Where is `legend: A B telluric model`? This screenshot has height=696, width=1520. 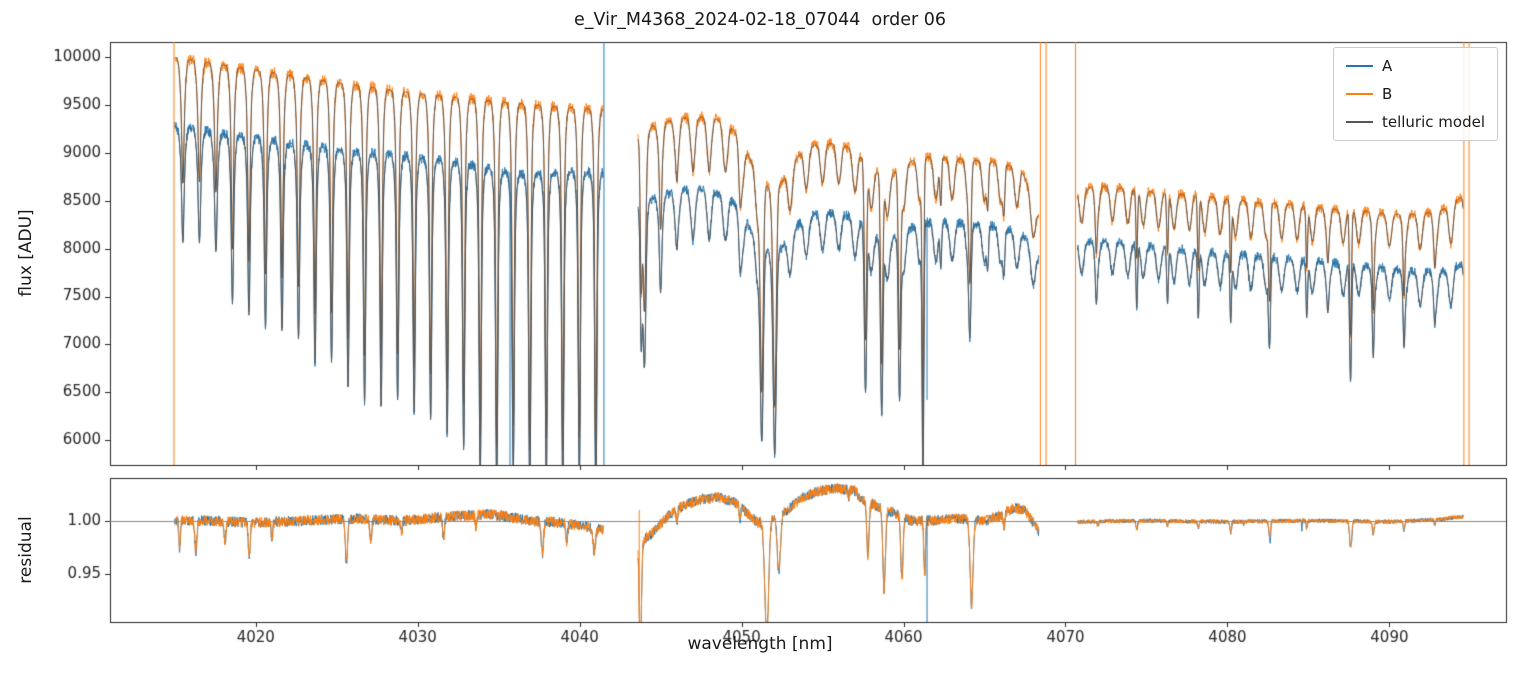 legend: A B telluric model is located at coordinates (1415, 94).